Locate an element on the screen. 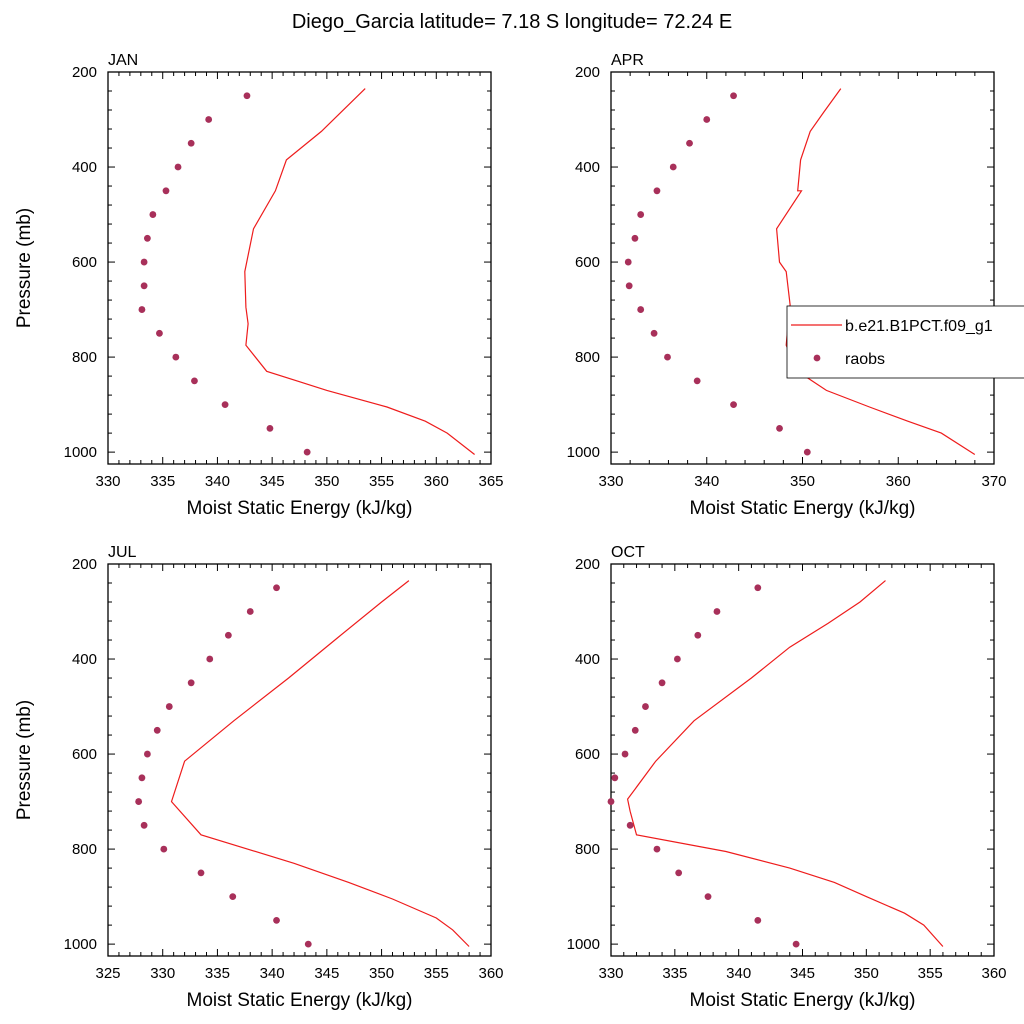 The height and width of the screenshot is (1024, 1024). model-line-jan is located at coordinates (359, 271).